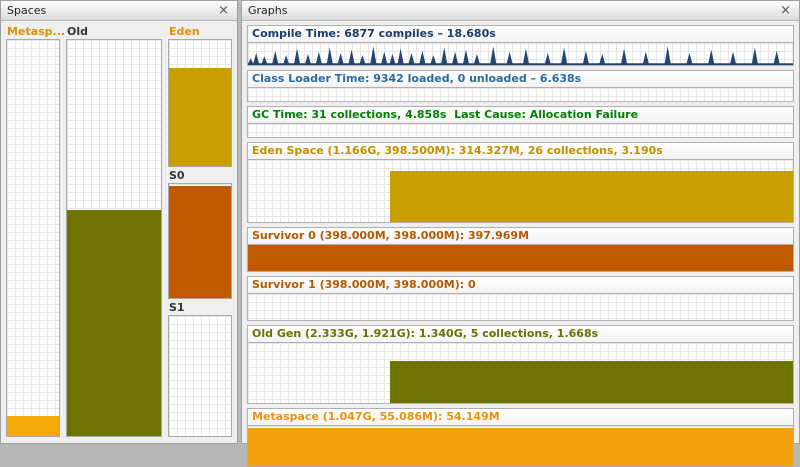  Describe the element at coordinates (520, 11) in the screenshot. I see `graphs-panel-header: Graphs ×` at that location.